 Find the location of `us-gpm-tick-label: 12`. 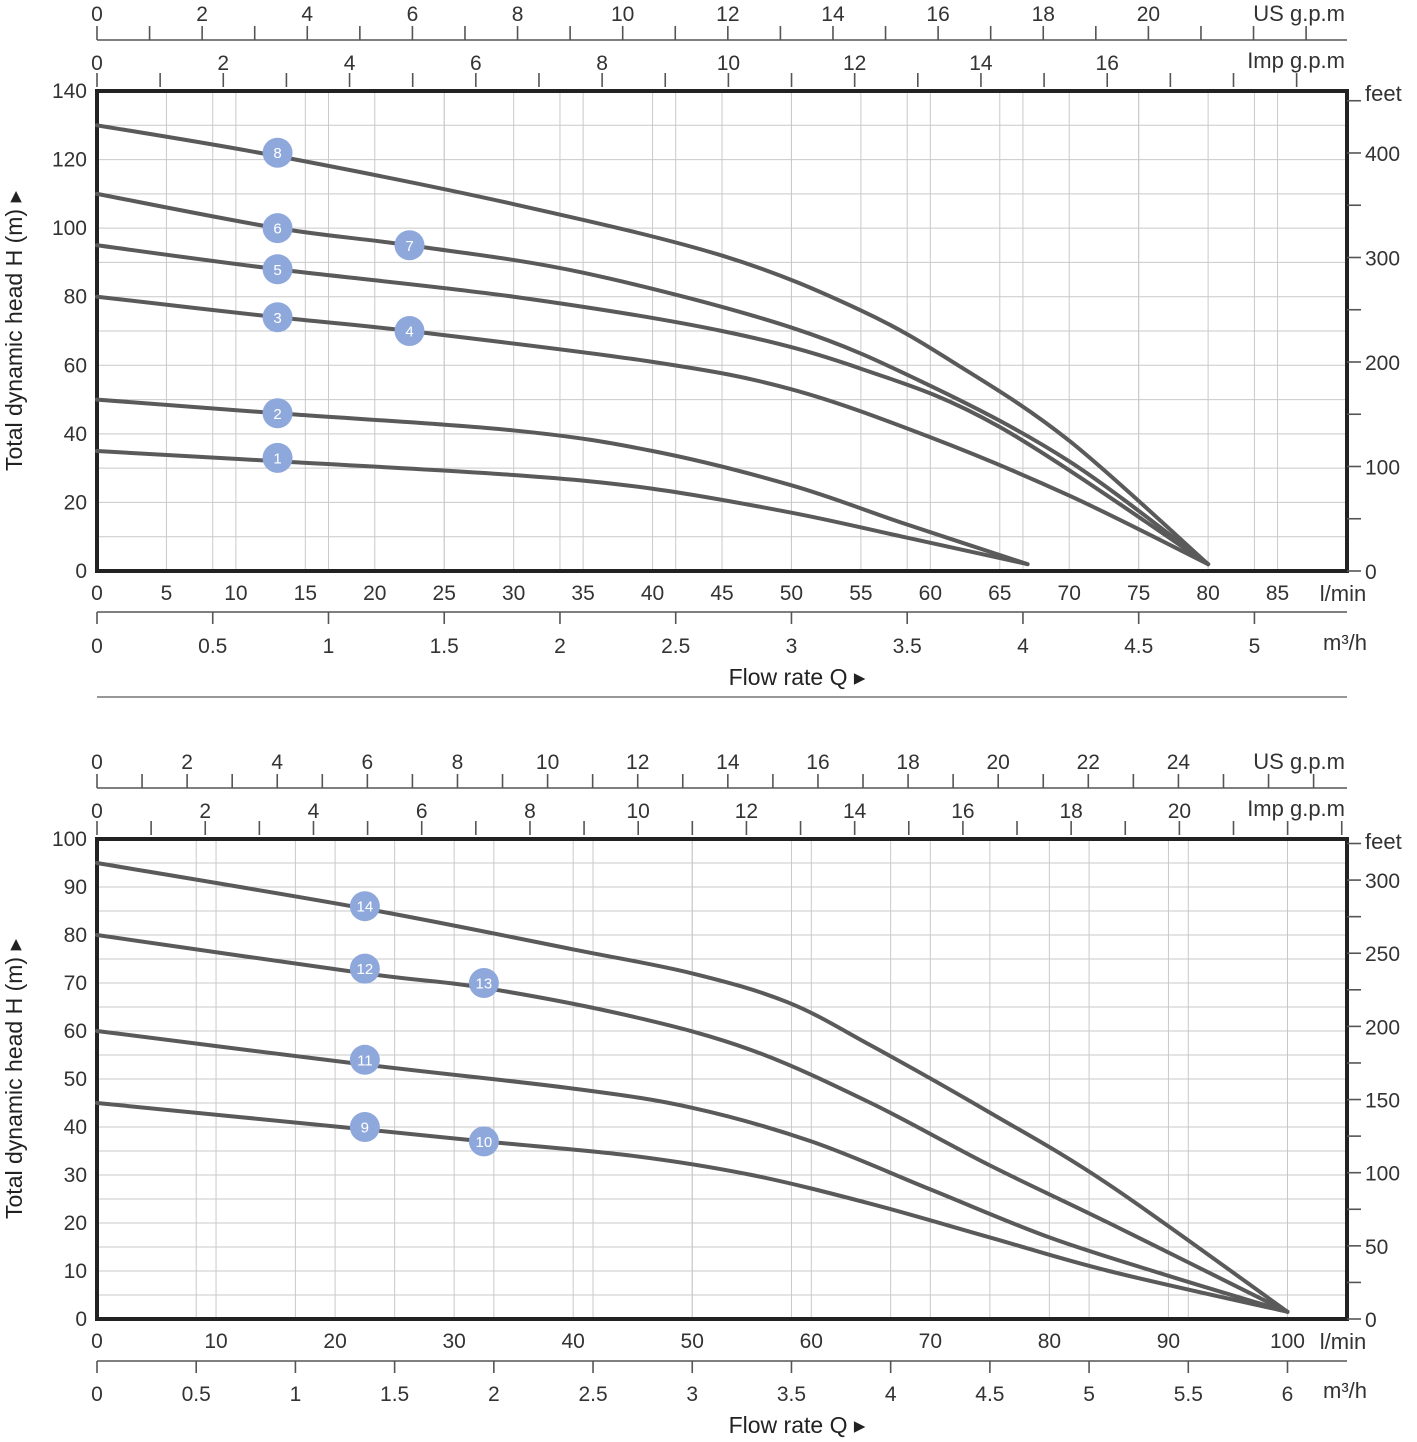

us-gpm-tick-label: 12 is located at coordinates (637, 762).